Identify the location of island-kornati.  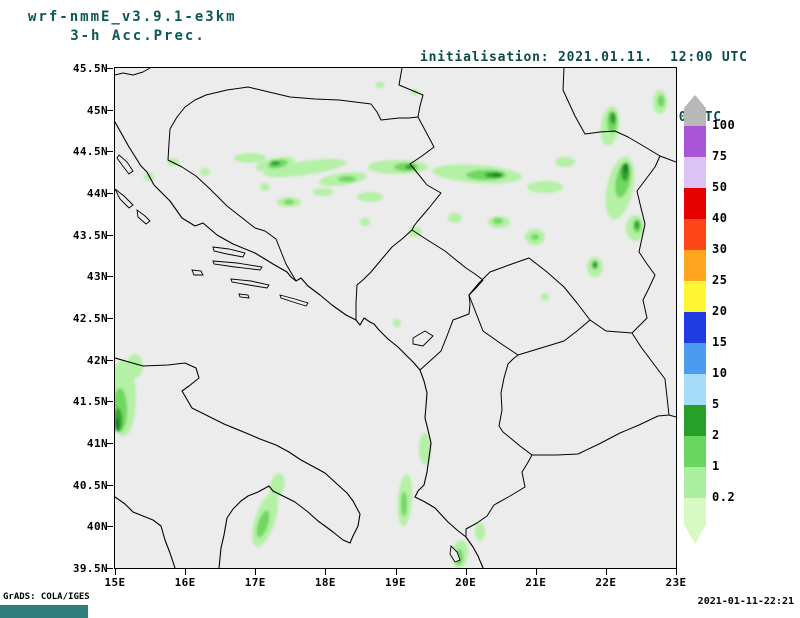
(143, 216).